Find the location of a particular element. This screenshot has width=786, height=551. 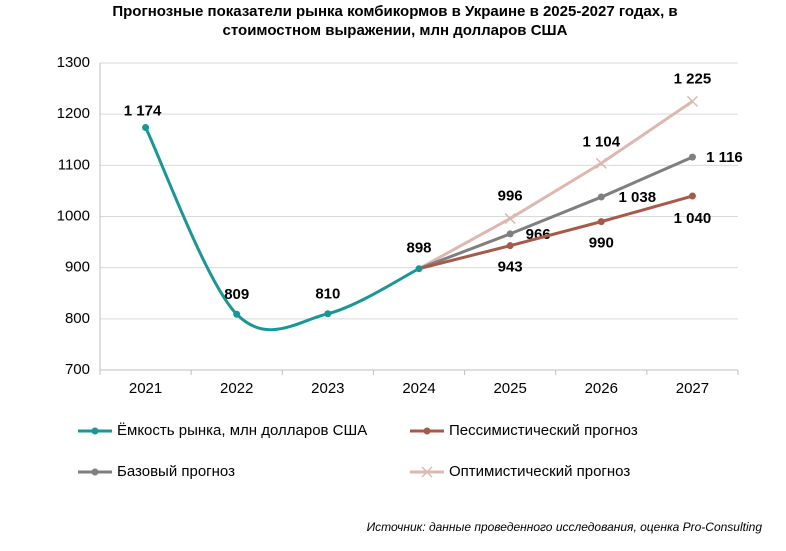

x-tick-label: 2023 is located at coordinates (327, 388).